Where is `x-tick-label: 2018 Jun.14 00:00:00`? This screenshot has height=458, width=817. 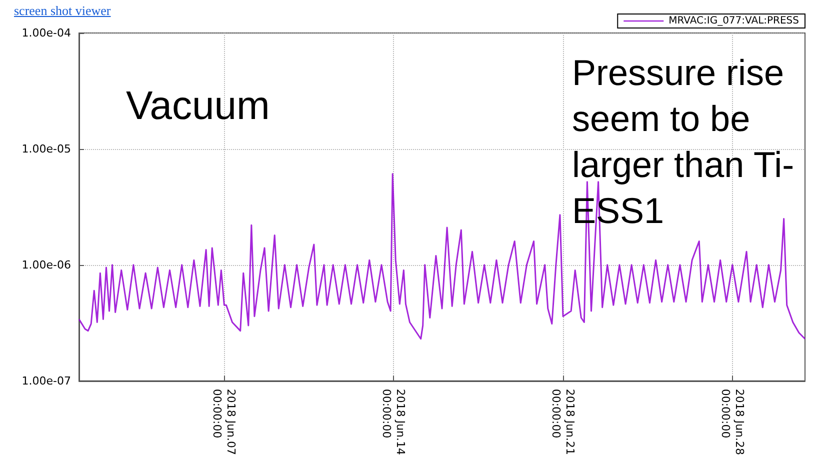 x-tick-label: 2018 Jun.14 00:00:00 is located at coordinates (394, 421).